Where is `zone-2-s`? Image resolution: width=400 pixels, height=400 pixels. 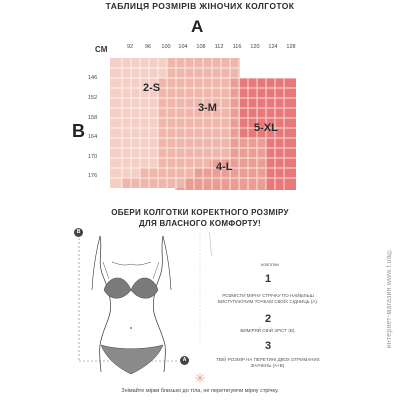 zone-2-s is located at coordinates (138, 123).